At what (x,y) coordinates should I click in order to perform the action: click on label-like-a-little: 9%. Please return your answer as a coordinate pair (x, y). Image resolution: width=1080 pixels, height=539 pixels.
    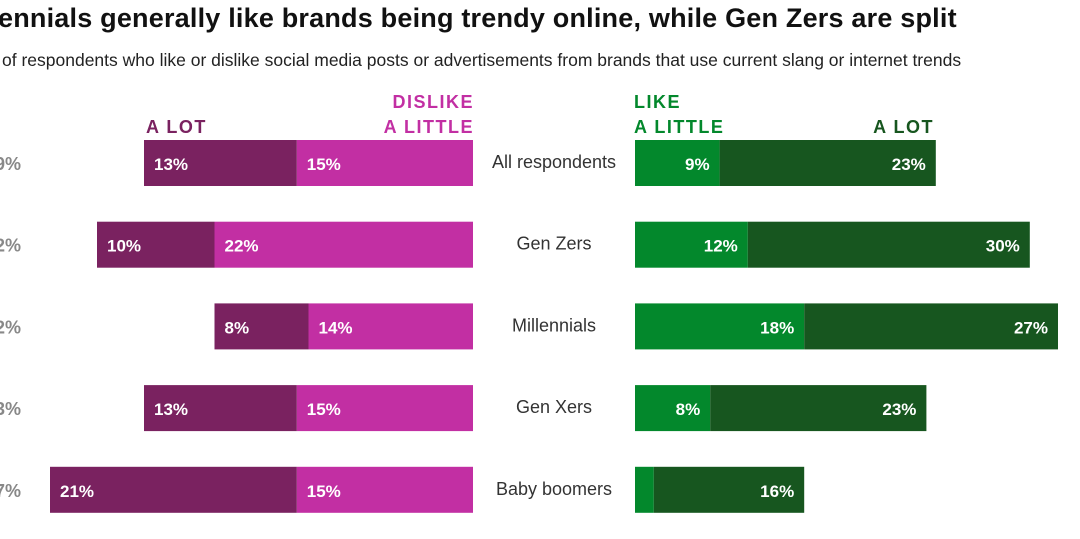
    Looking at the image, I should click on (697, 164).